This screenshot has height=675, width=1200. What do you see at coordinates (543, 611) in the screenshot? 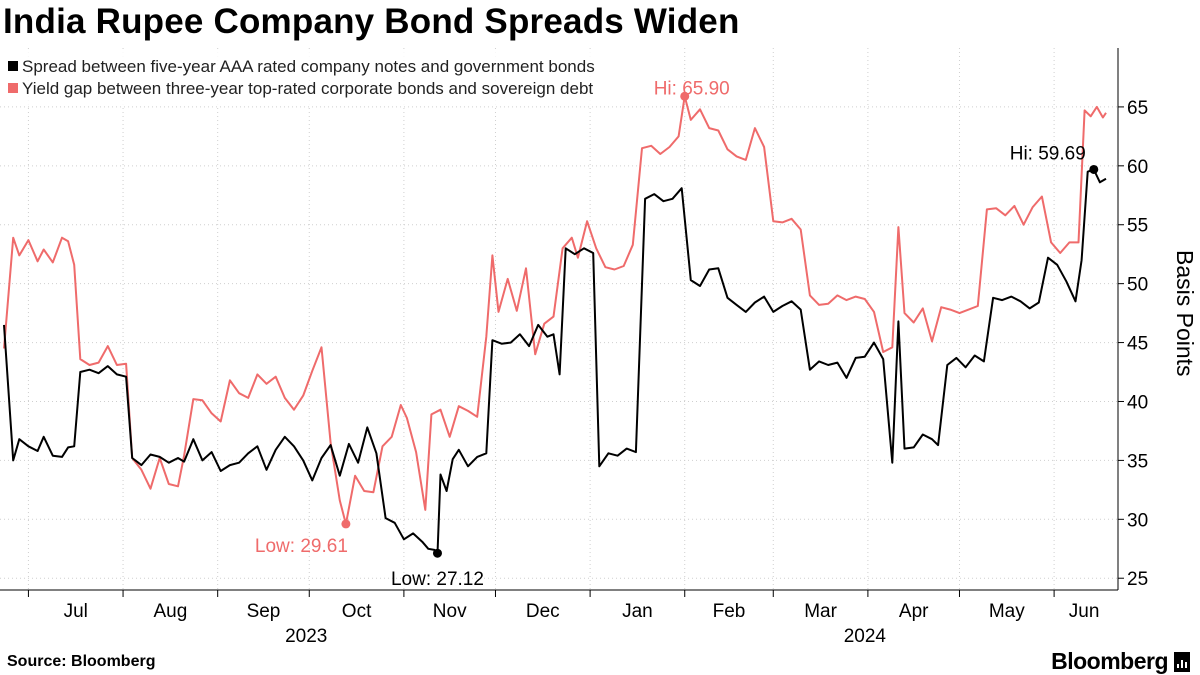
I see `x-tick-label: Dec` at bounding box center [543, 611].